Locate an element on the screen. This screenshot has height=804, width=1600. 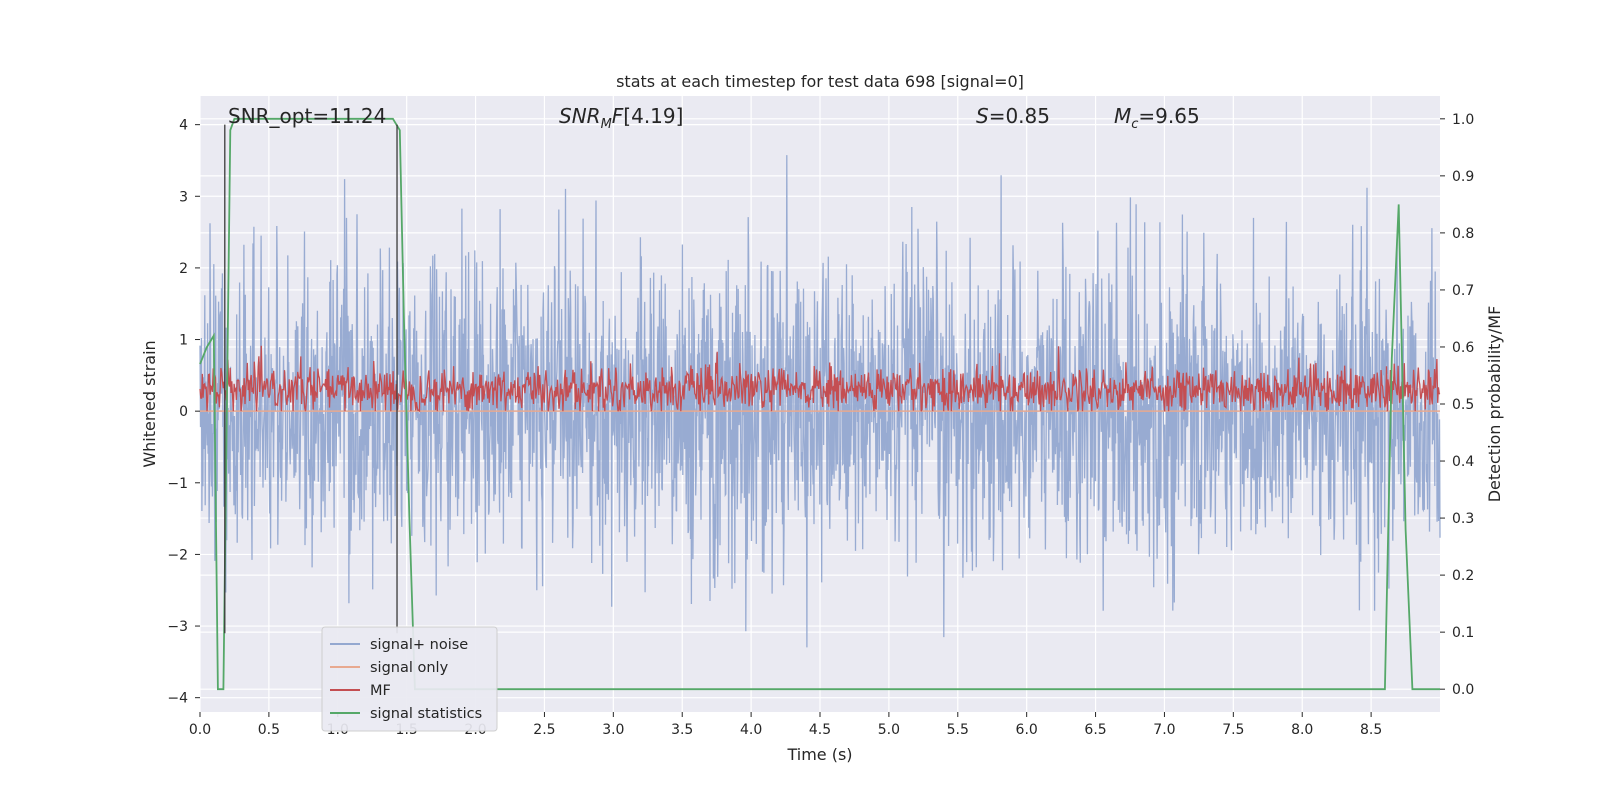
x-tick-label: 0.0 is located at coordinates (200, 730).